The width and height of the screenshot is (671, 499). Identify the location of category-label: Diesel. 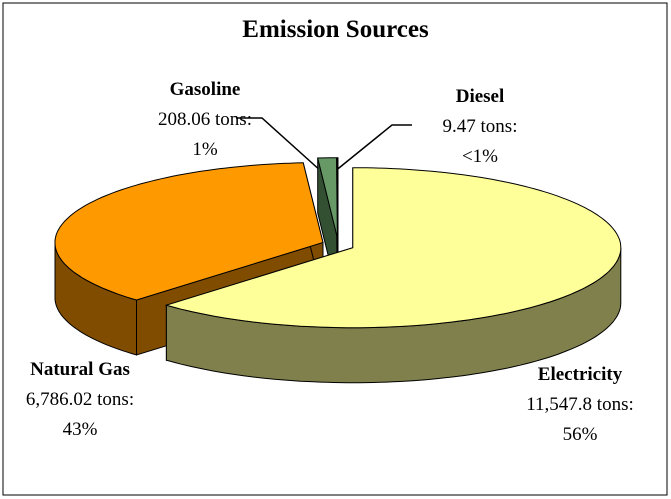
(480, 96).